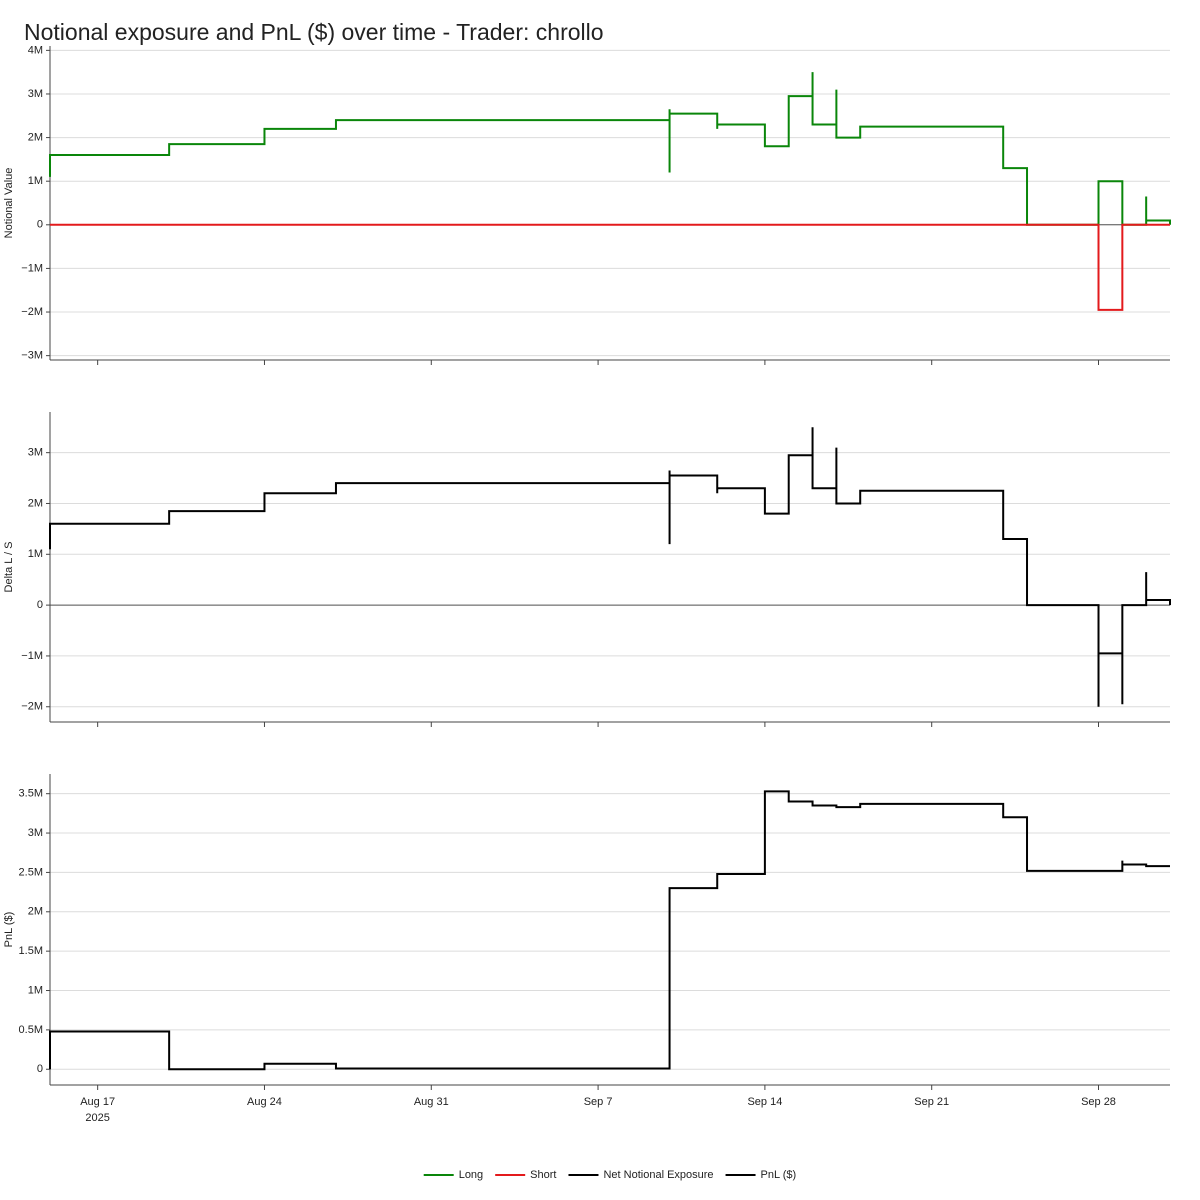  What do you see at coordinates (931, 1102) in the screenshot?
I see `x-tick-label: Sep 21` at bounding box center [931, 1102].